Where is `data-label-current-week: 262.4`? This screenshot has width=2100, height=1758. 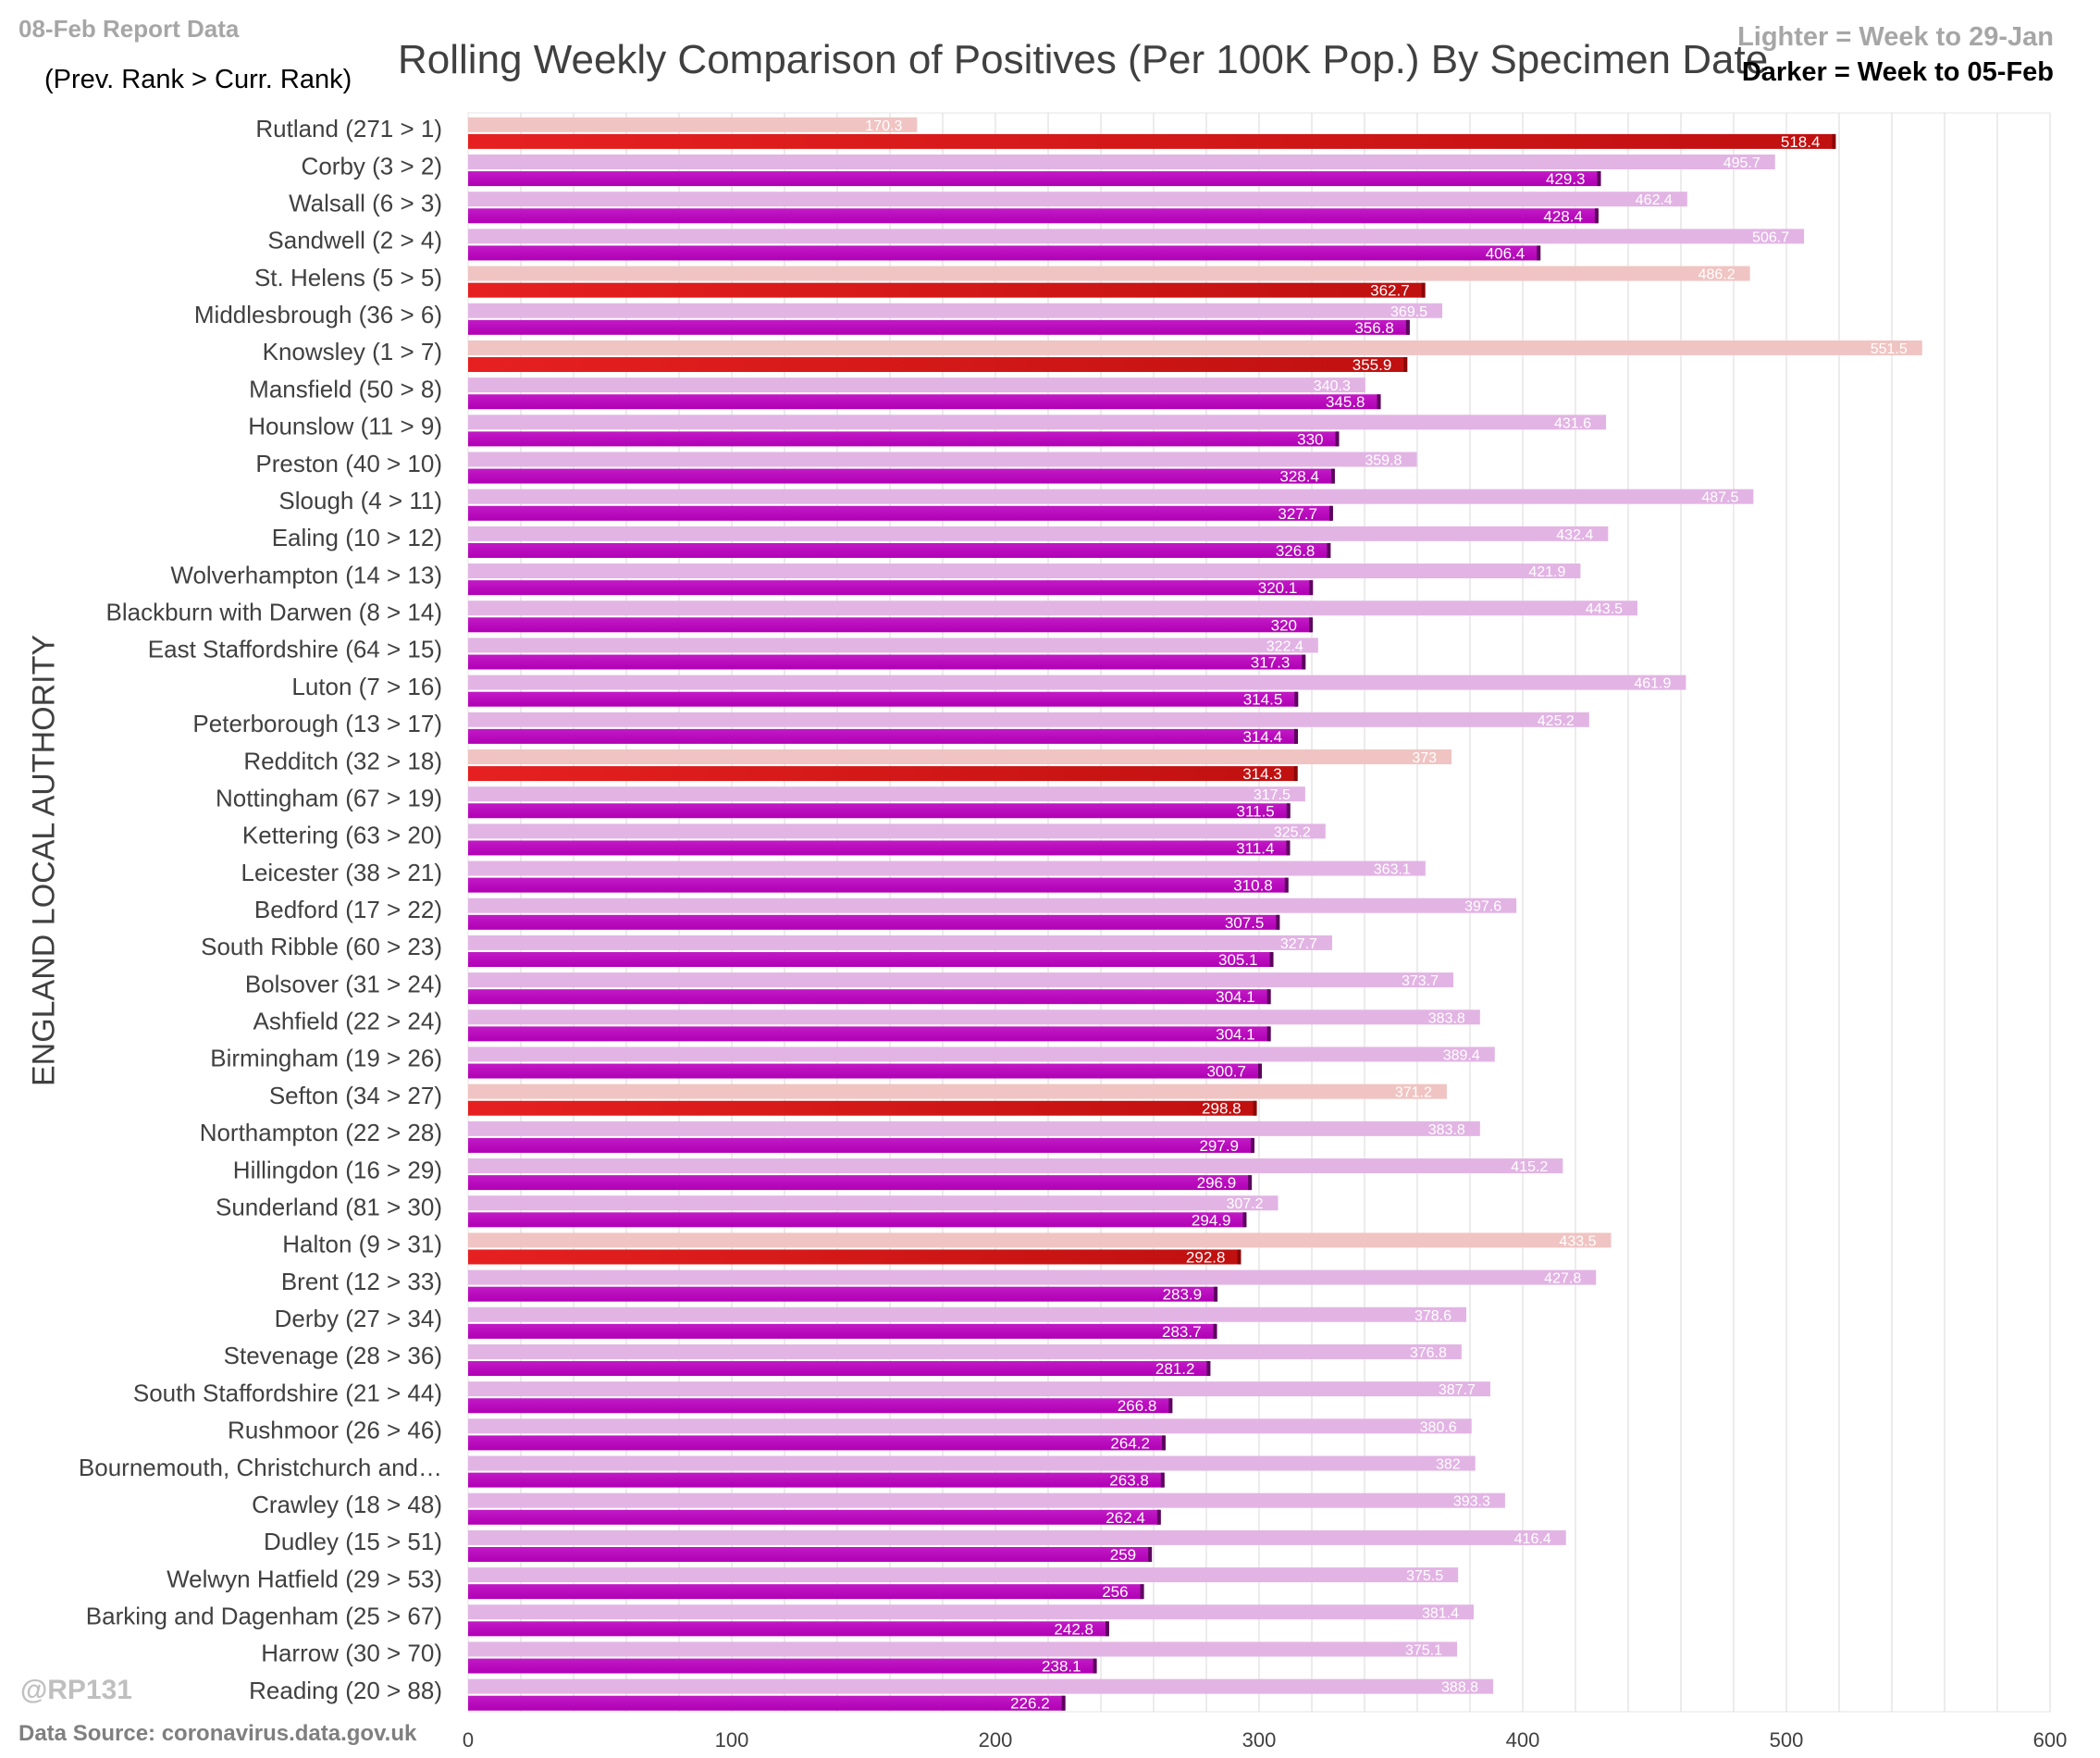
data-label-current-week: 262.4 is located at coordinates (1125, 1518).